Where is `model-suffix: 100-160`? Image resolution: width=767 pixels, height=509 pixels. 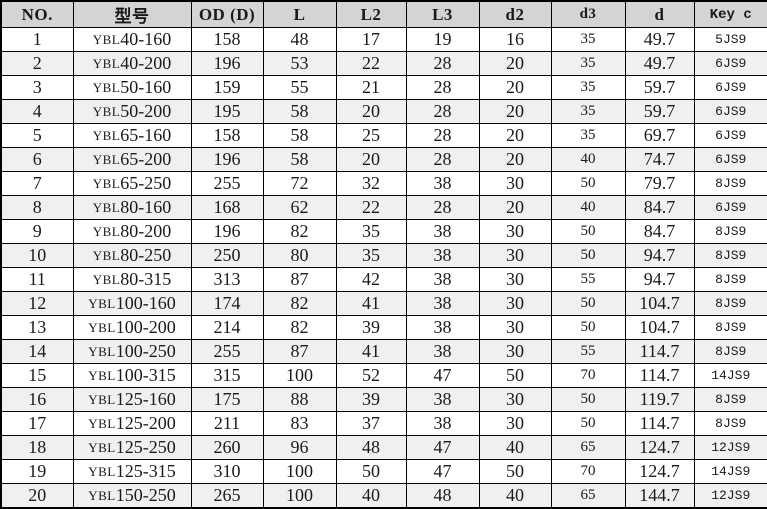
model-suffix: 100-160 is located at coordinates (145, 303).